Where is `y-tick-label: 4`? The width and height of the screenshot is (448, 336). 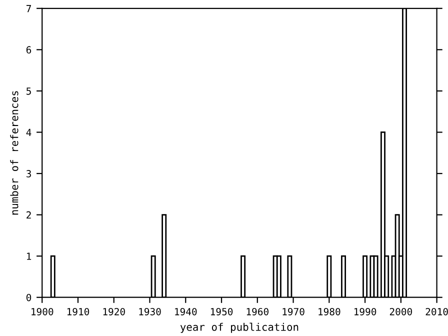 y-tick-label: 4 is located at coordinates (29, 132).